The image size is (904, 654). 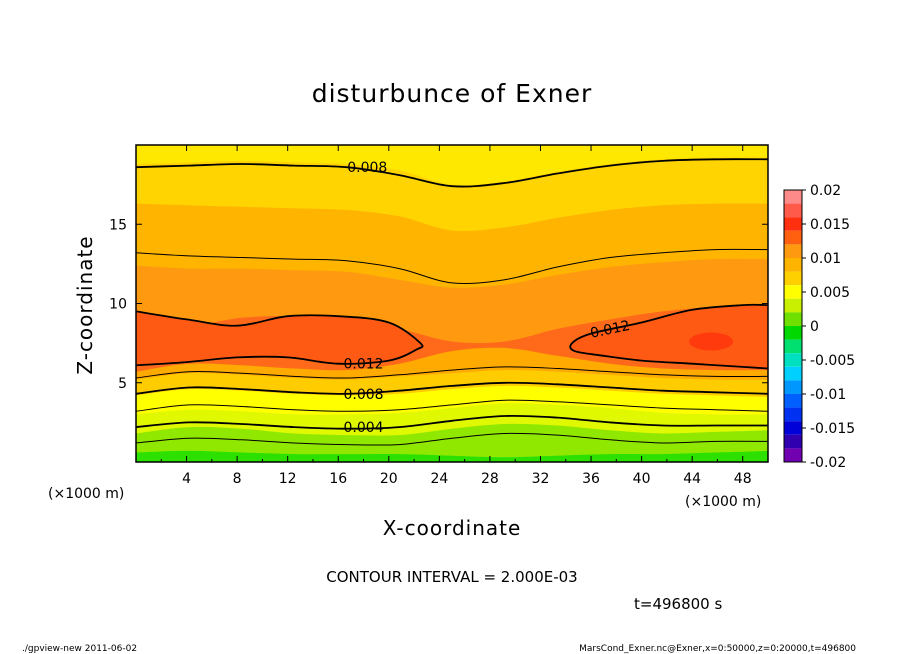 What do you see at coordinates (79, 649) in the screenshot?
I see `footer-left: ./gpview-new 2011-06-02` at bounding box center [79, 649].